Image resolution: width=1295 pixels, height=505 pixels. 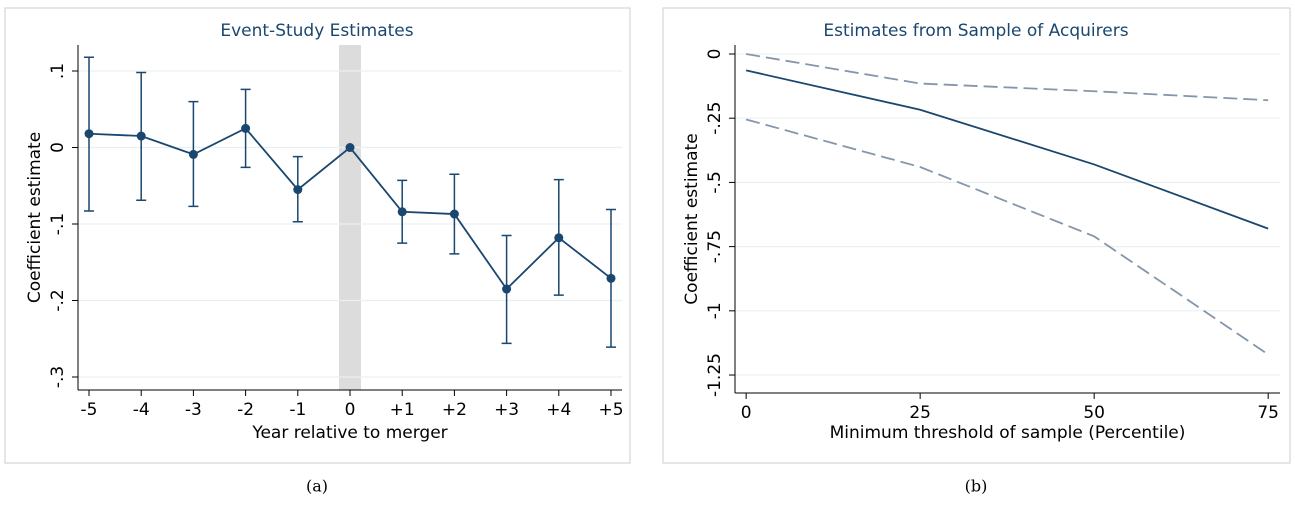 I want to click on x-tick-label: -2, so click(x=245, y=410).